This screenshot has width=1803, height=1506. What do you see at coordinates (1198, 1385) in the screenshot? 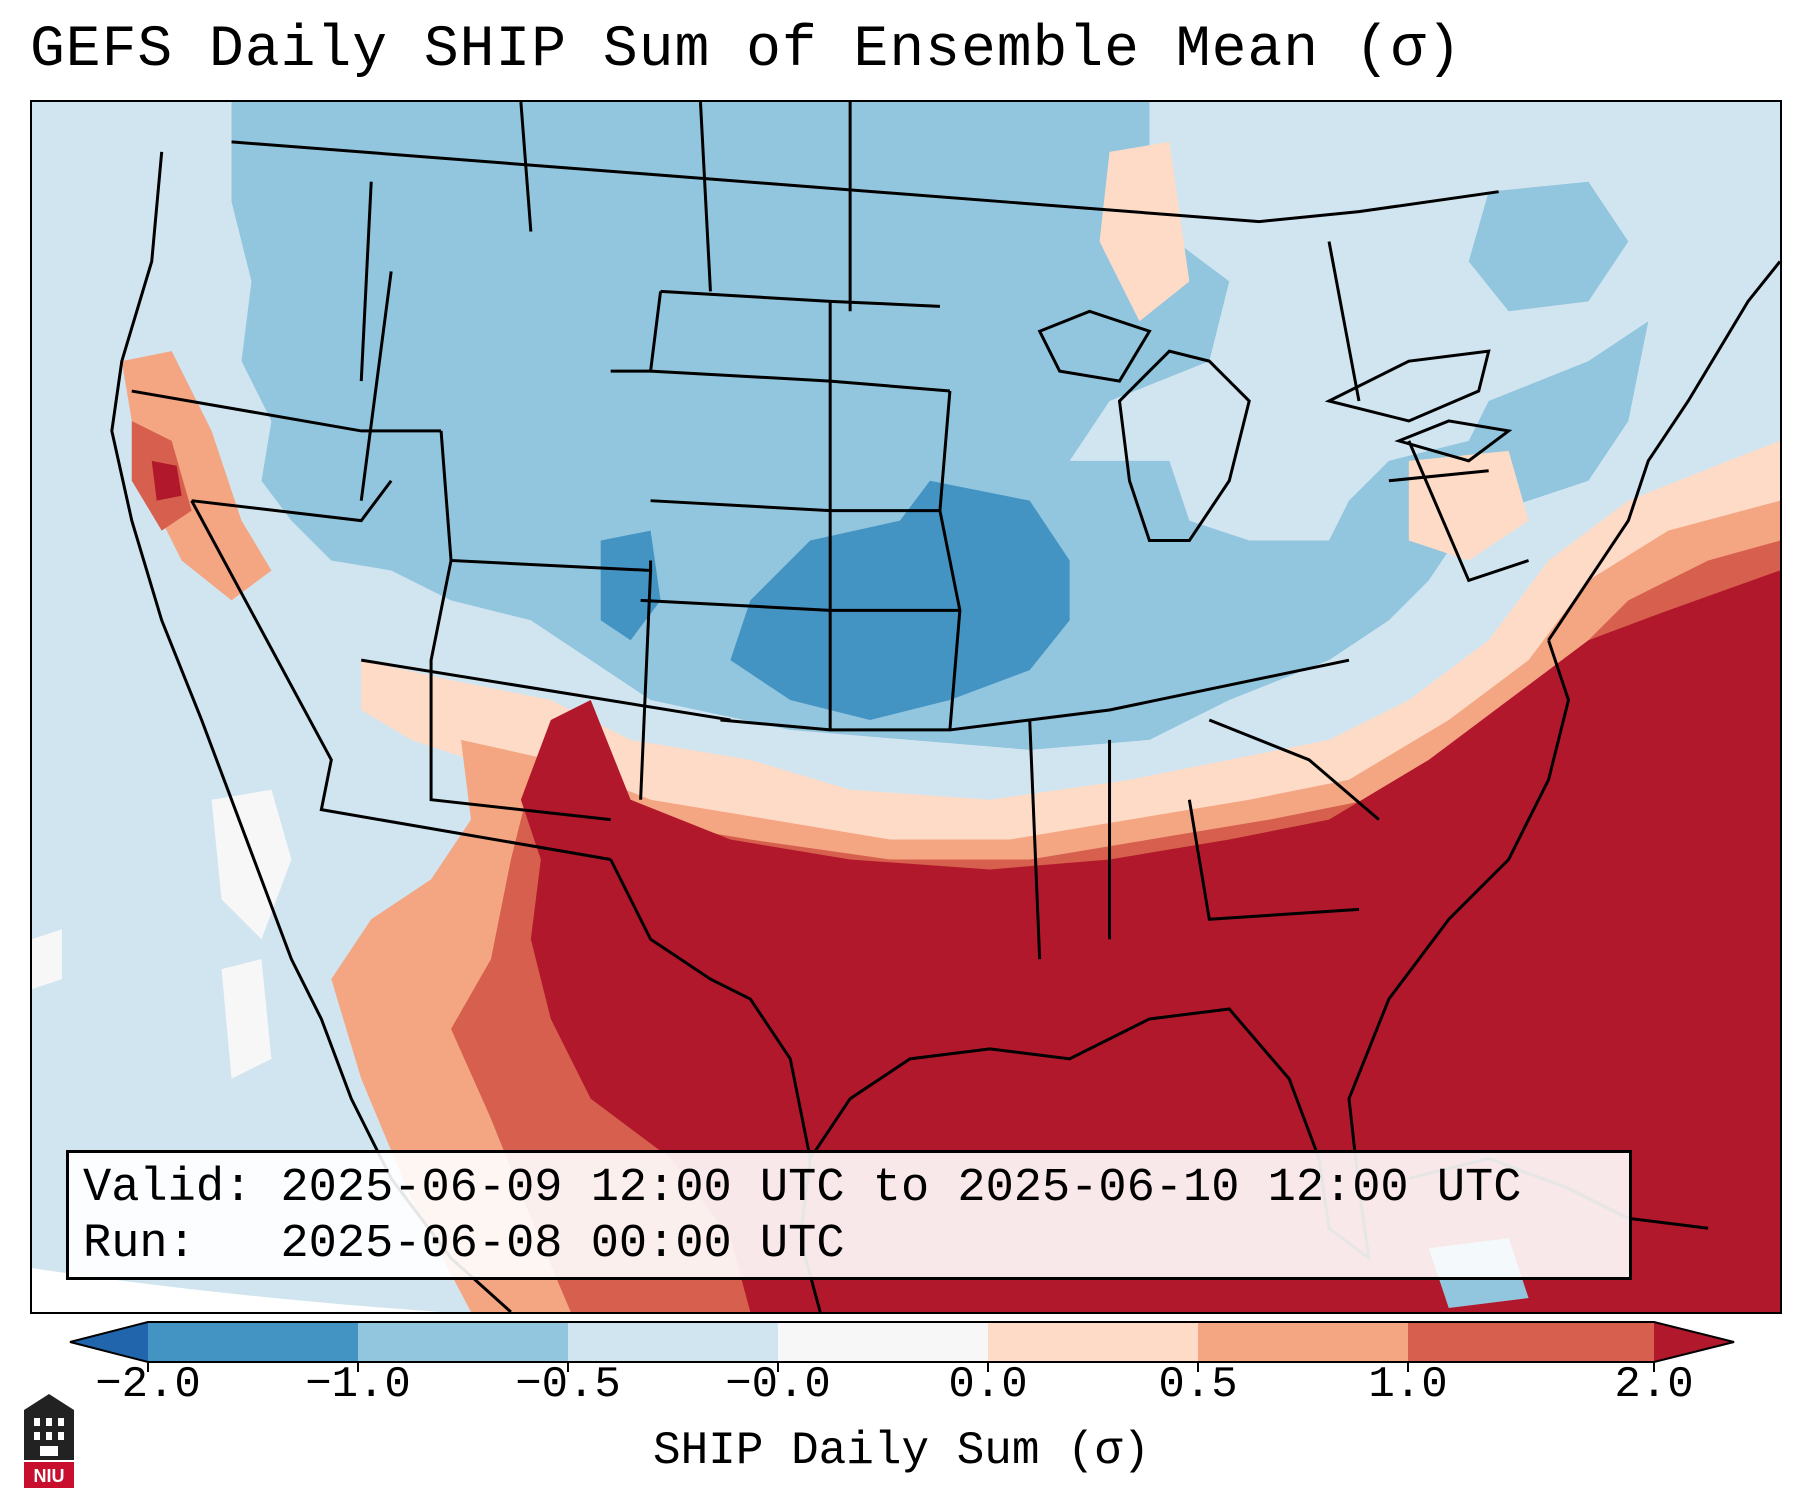
I see `colorbar-tick-label: 0.5` at bounding box center [1198, 1385].